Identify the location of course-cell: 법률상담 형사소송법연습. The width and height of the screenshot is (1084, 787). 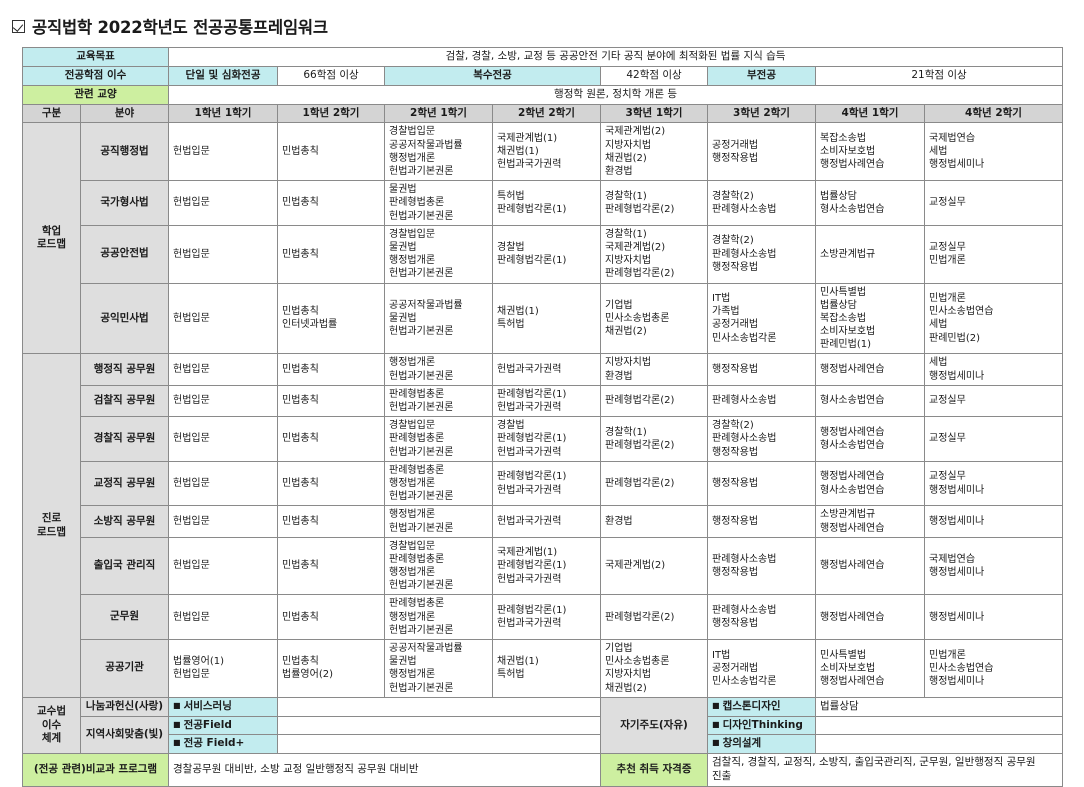
(870, 203).